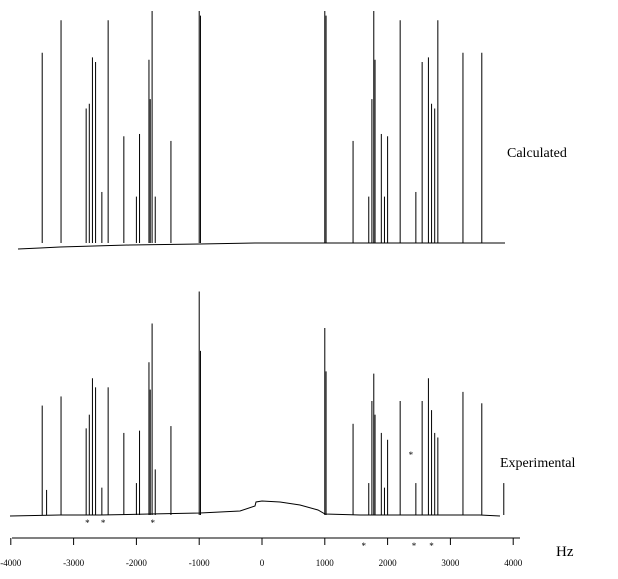 This screenshot has width=618, height=579. I want to click on x-axis: -4000 -3000 -2000 -1000 0 1000 2000 3000 4000, so click(261, 552).